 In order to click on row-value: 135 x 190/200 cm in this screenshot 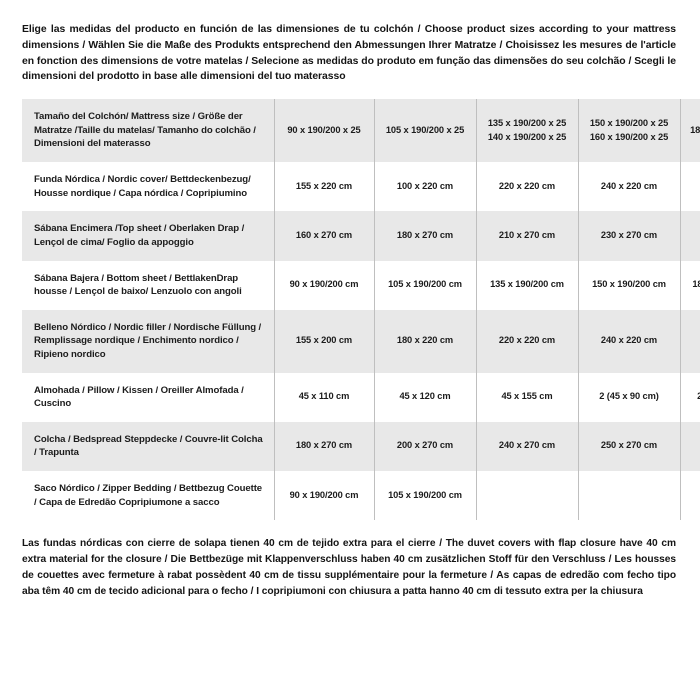, I will do `click(526, 285)`.